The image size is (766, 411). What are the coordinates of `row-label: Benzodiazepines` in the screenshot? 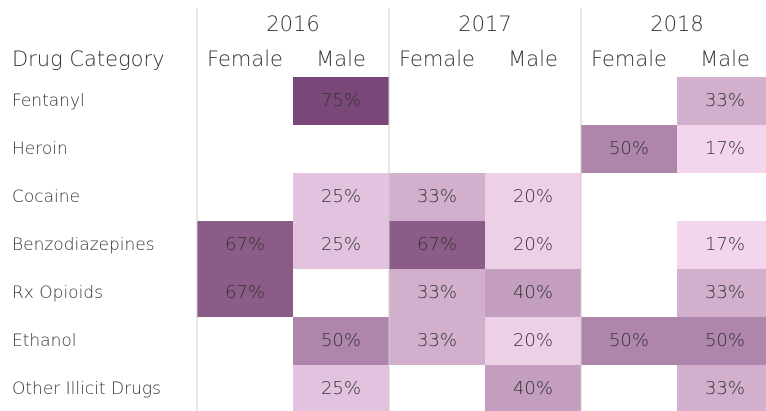 It's located at (83, 245).